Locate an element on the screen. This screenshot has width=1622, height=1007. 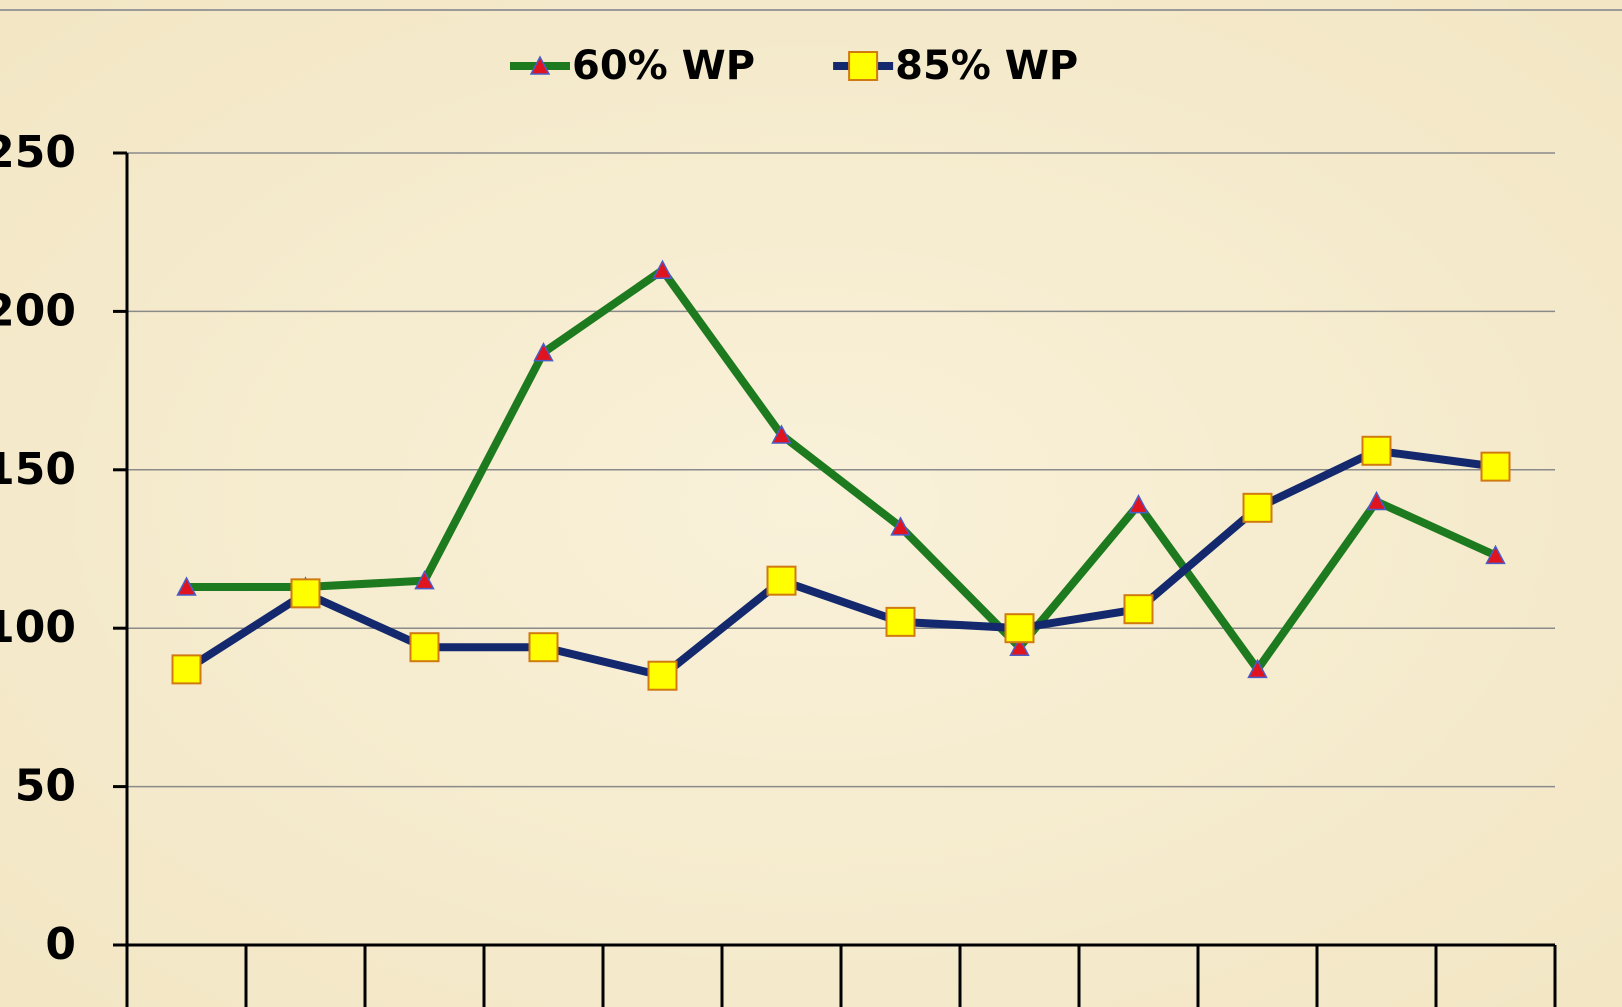
y-tick-label: 100 is located at coordinates (38, 627).